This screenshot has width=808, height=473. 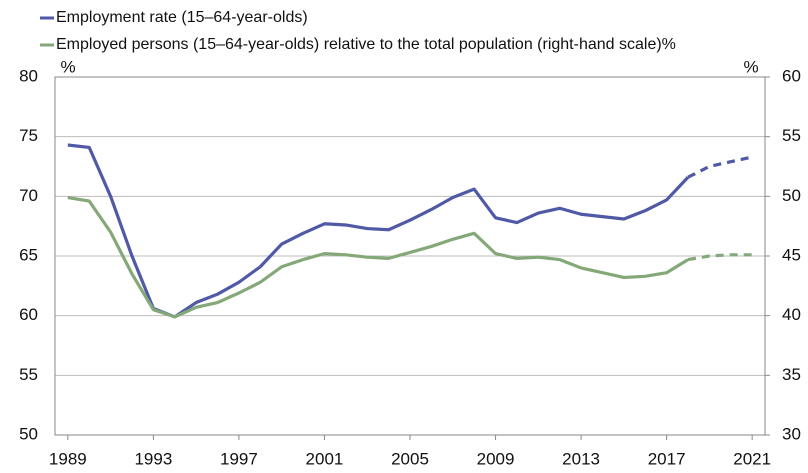 What do you see at coordinates (791, 314) in the screenshot?
I see `y2-tick-label: 40` at bounding box center [791, 314].